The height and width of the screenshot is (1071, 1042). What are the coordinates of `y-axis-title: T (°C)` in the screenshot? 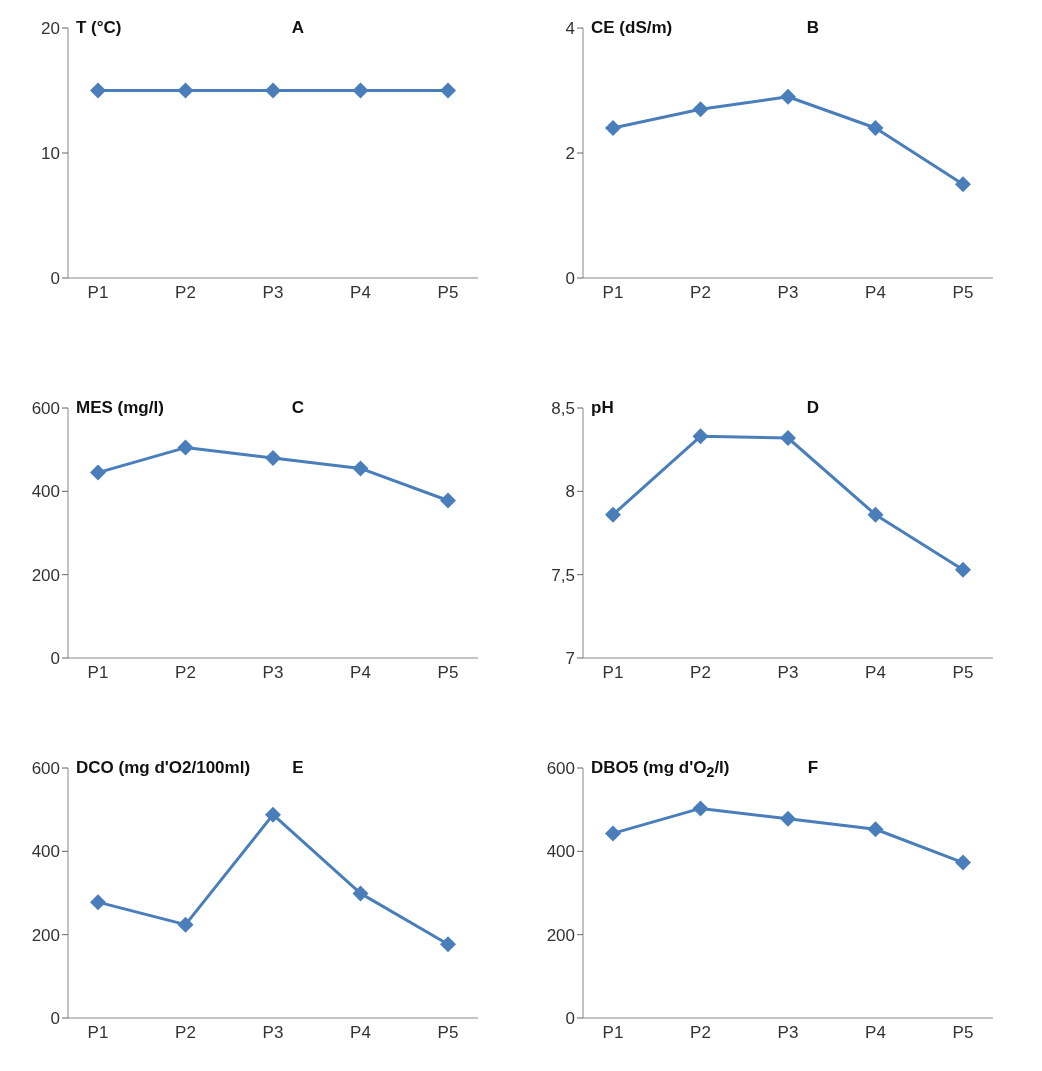 It's located at (99, 28).